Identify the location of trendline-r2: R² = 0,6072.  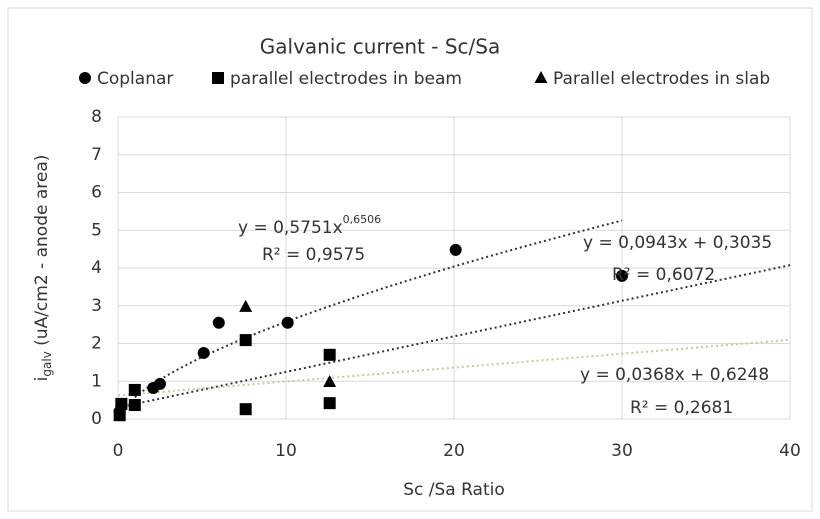
(663, 275).